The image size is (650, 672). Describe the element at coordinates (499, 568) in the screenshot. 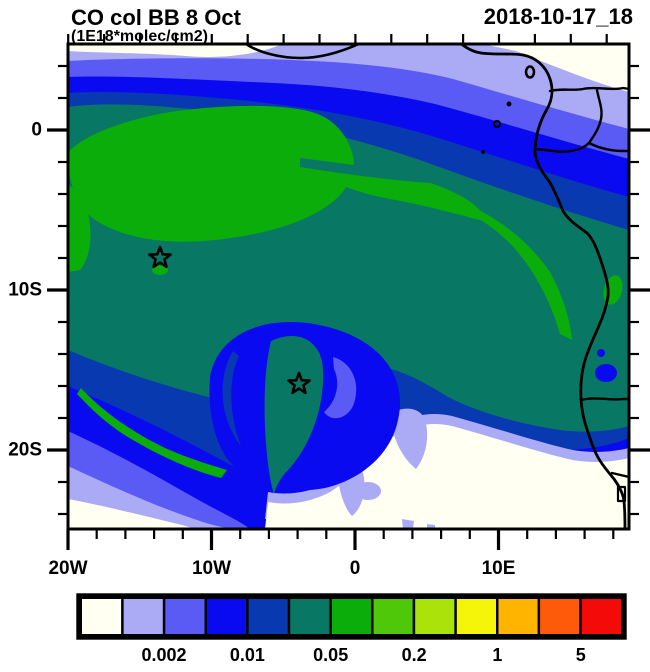

I see `x-axis-label-10e: 10E` at that location.